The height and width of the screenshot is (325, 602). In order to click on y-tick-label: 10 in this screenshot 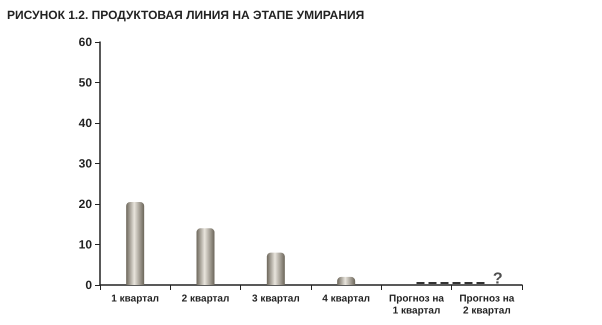, I will do `click(85, 245)`.